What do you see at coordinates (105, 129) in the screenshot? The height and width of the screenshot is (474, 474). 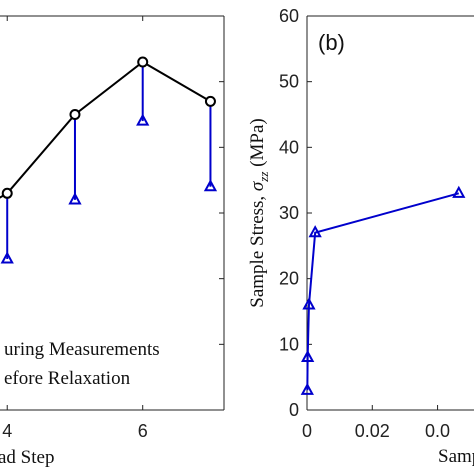 I see `series-line-during` at bounding box center [105, 129].